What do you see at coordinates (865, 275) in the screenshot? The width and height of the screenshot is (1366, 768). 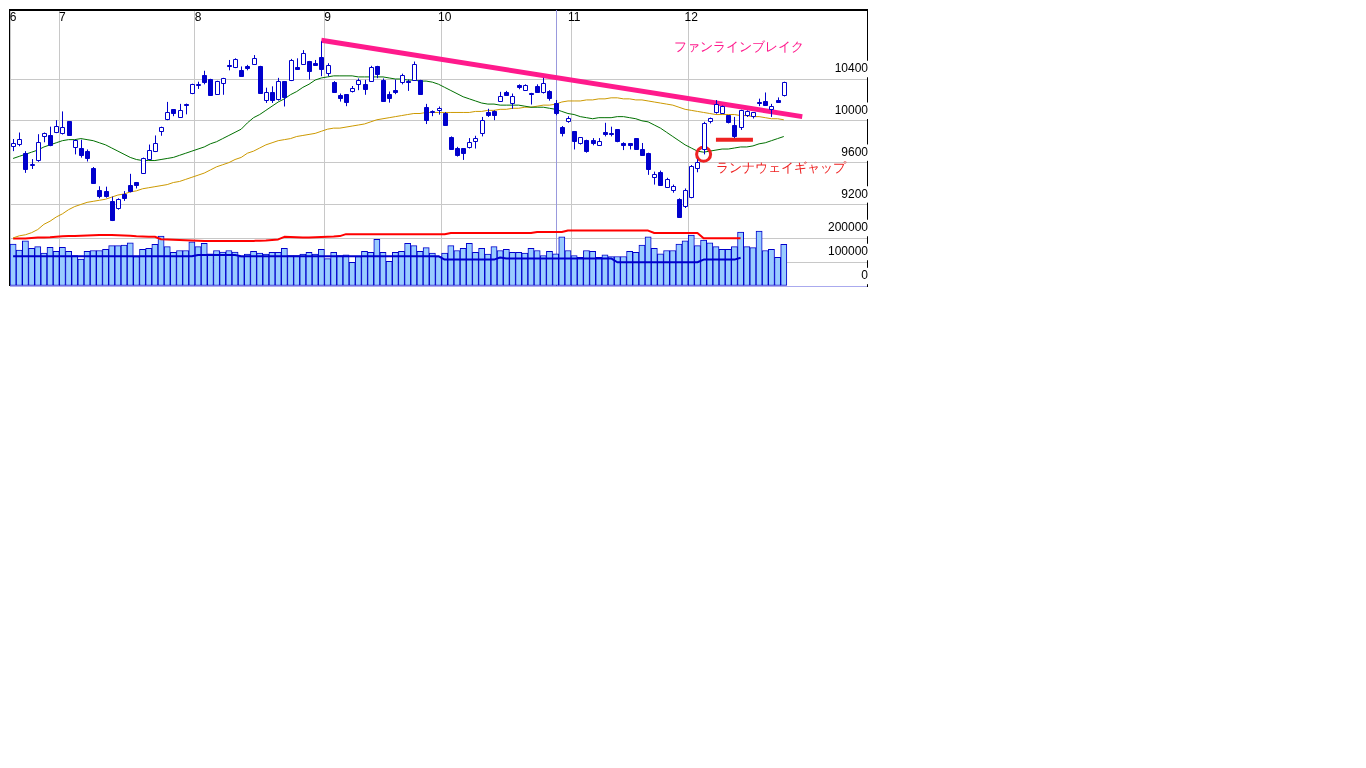 I see `y2-tick-label: 0` at bounding box center [865, 275].